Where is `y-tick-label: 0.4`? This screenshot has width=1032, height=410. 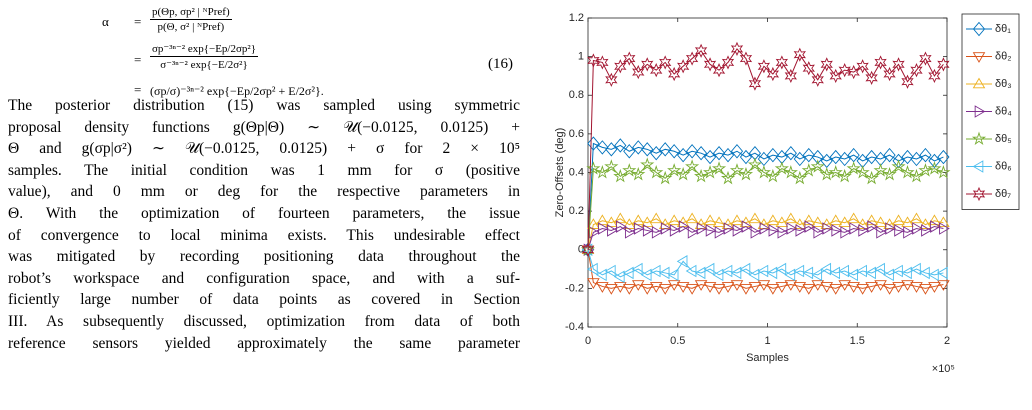
y-tick-label: 0.4 is located at coordinates (576, 172).